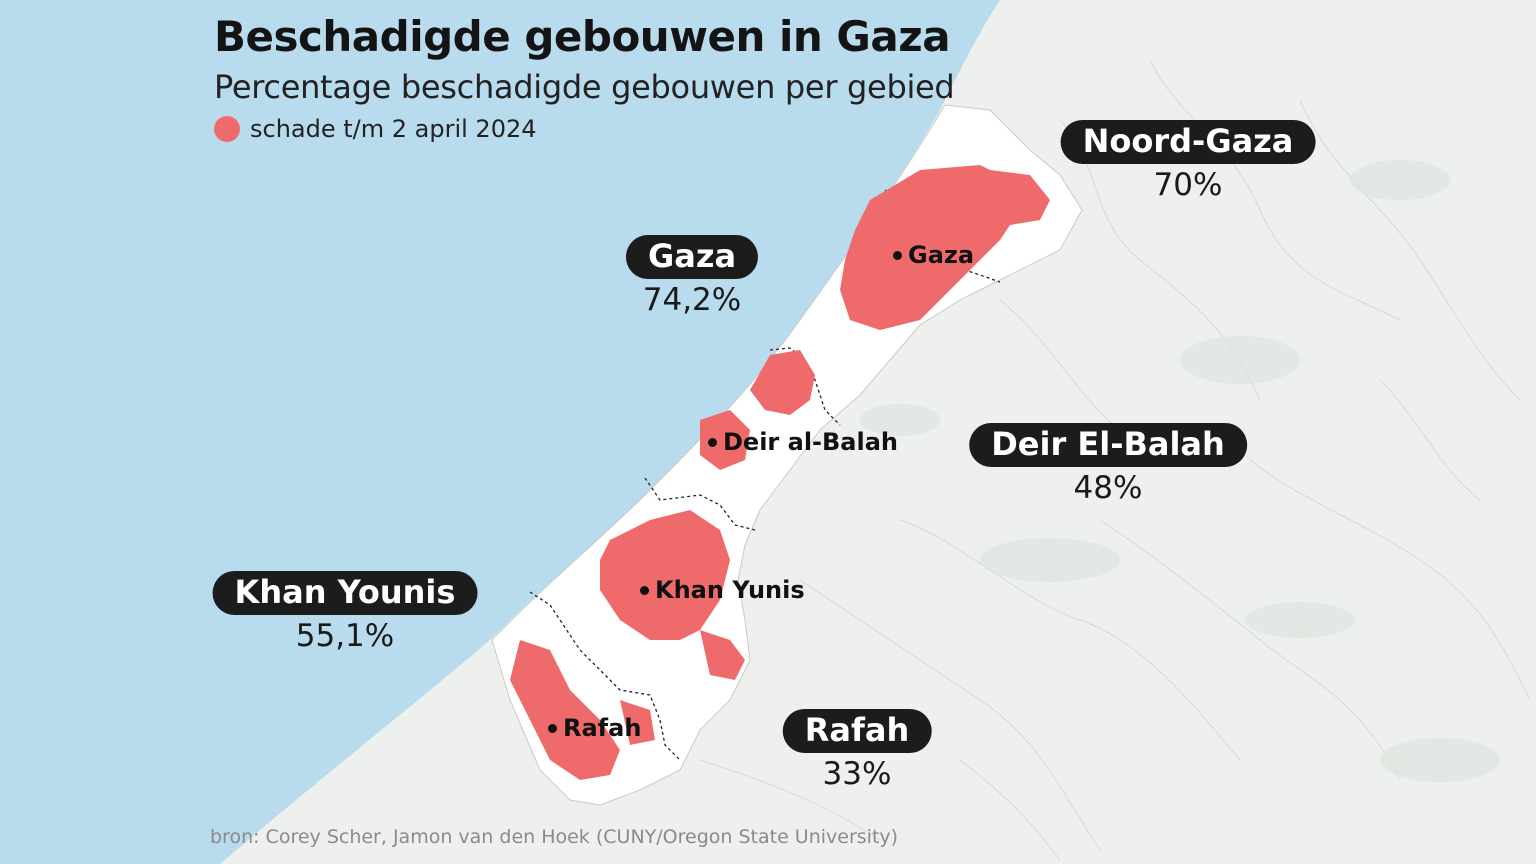 This screenshot has width=1536, height=864. I want to click on region-label-gaza: Gaza 74,2%, so click(692, 277).